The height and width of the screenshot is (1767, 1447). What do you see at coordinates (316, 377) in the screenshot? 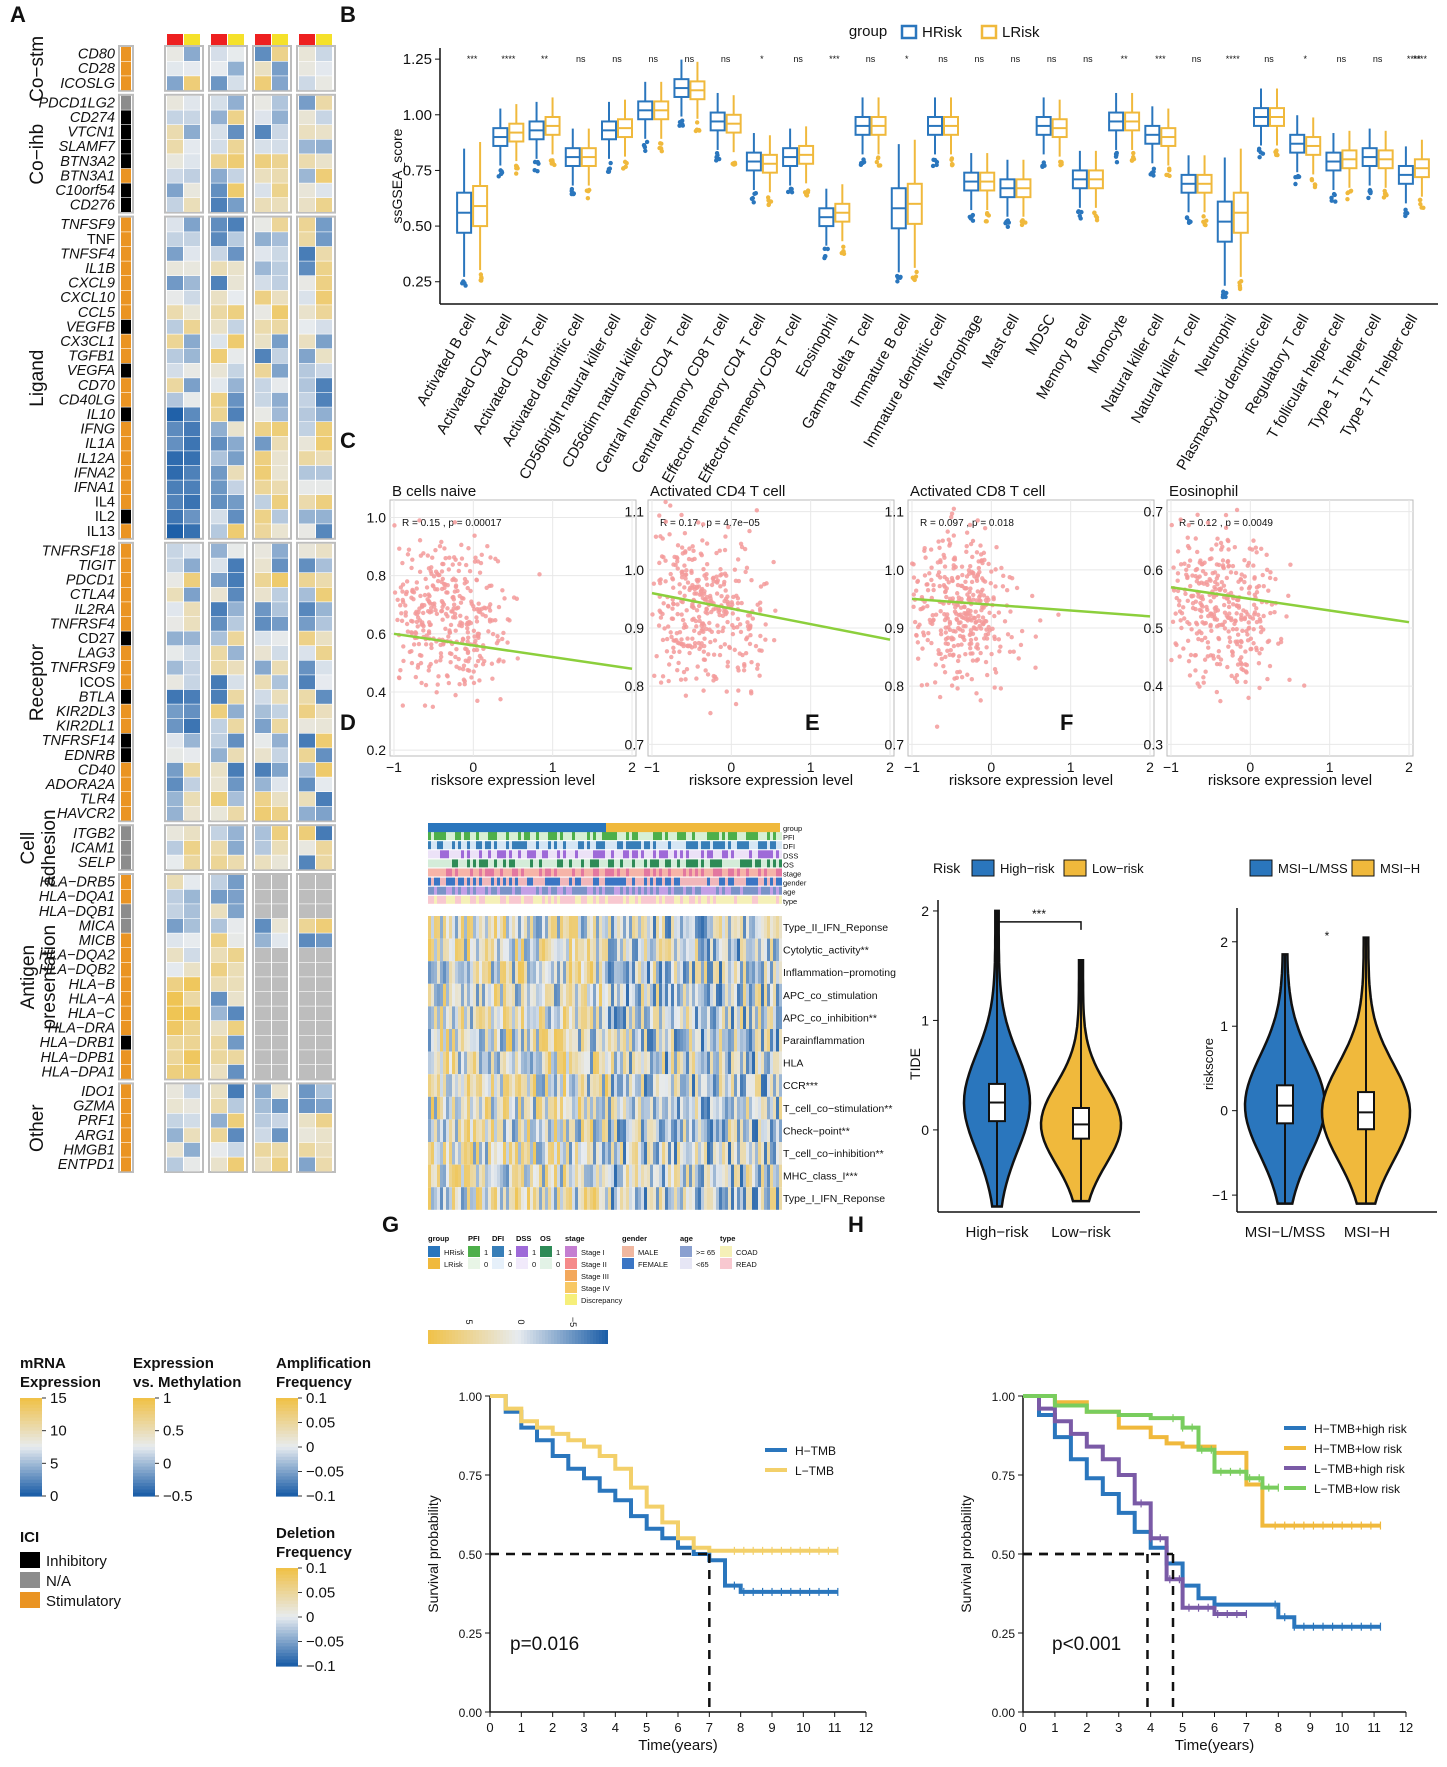
I see `group-frame` at bounding box center [316, 377].